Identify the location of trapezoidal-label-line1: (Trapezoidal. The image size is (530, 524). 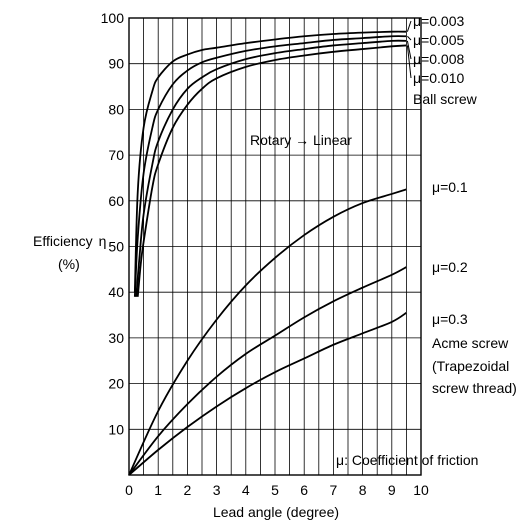
(470, 366).